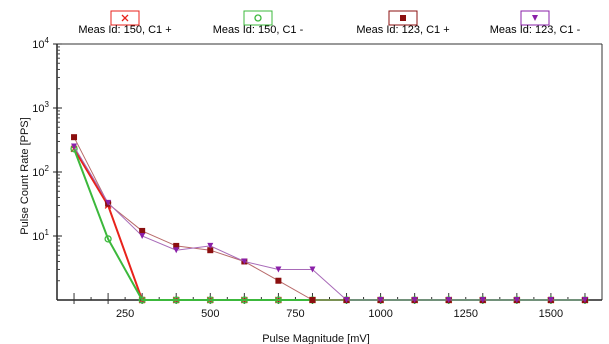 This screenshot has height=344, width=609. Describe the element at coordinates (551, 314) in the screenshot. I see `x-tick-label: 1500` at that location.